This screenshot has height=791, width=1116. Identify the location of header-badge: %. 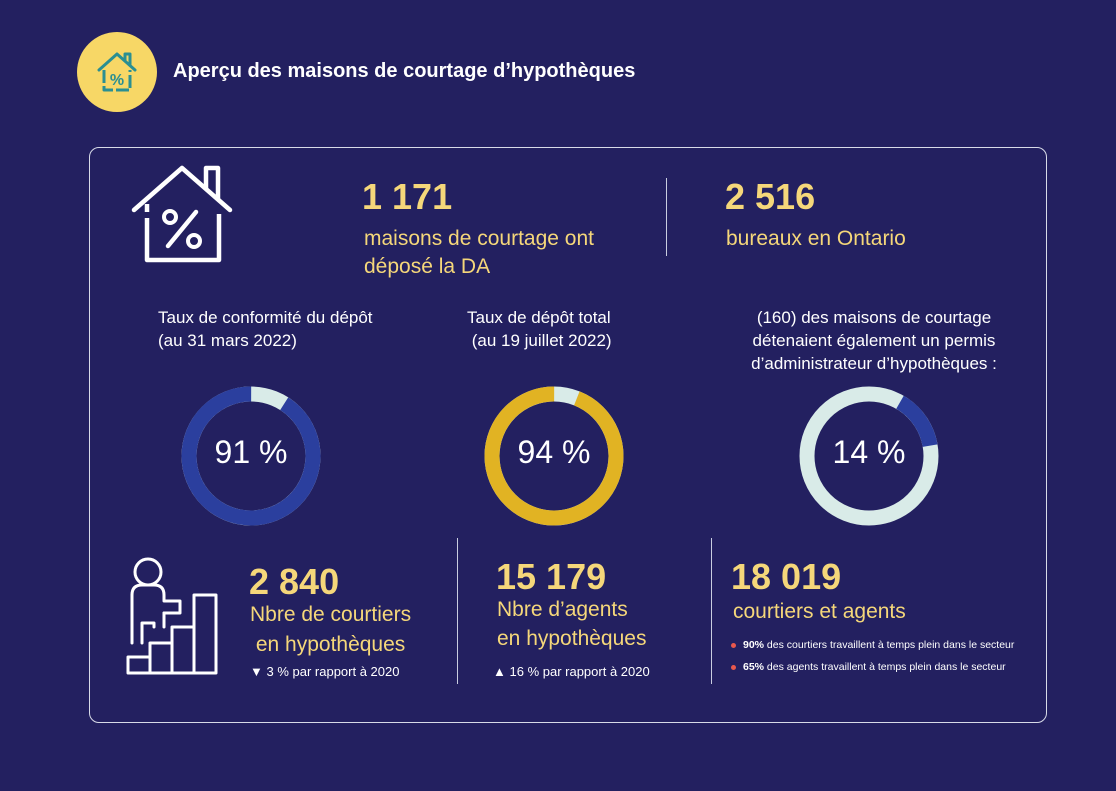
(117, 72).